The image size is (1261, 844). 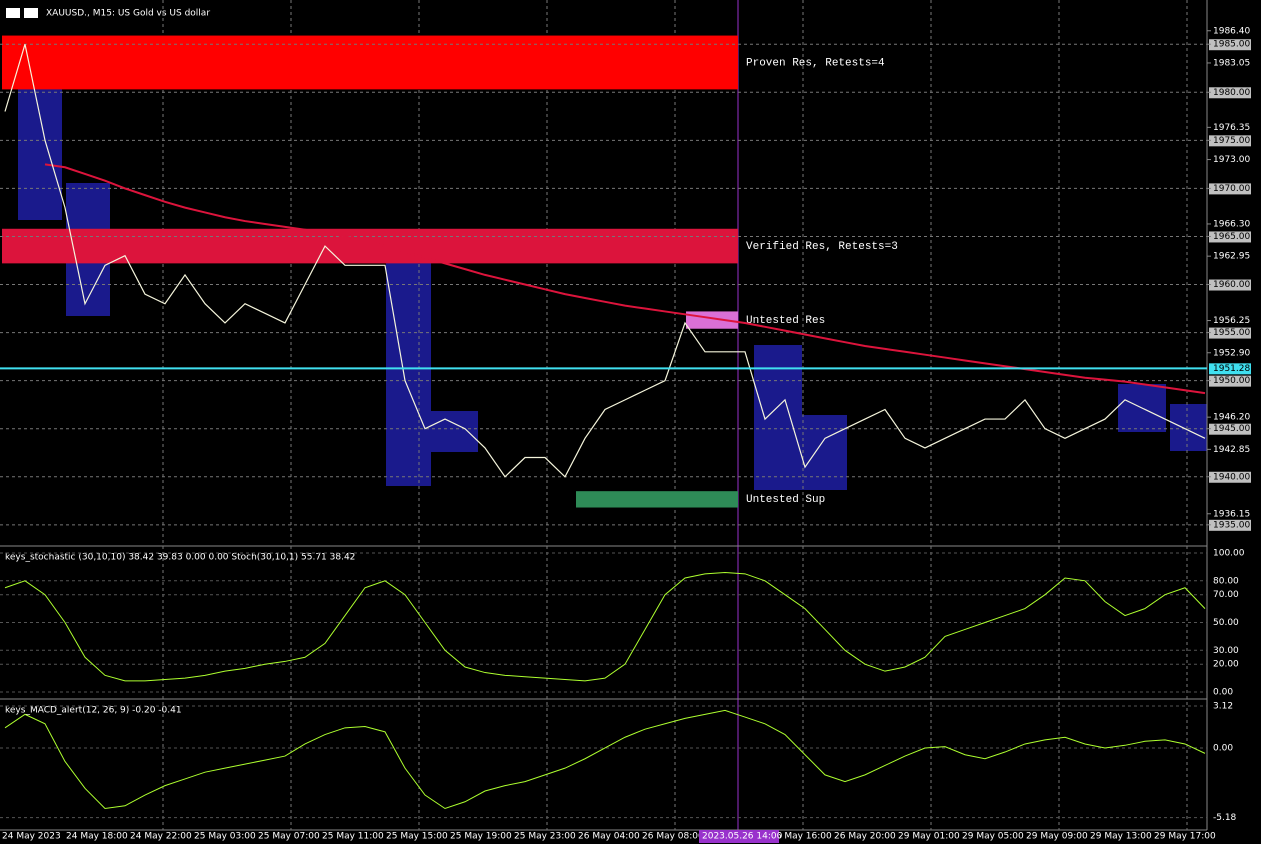 What do you see at coordinates (1231, 321) in the screenshot?
I see `price-tick-label: 1956.25` at bounding box center [1231, 321].